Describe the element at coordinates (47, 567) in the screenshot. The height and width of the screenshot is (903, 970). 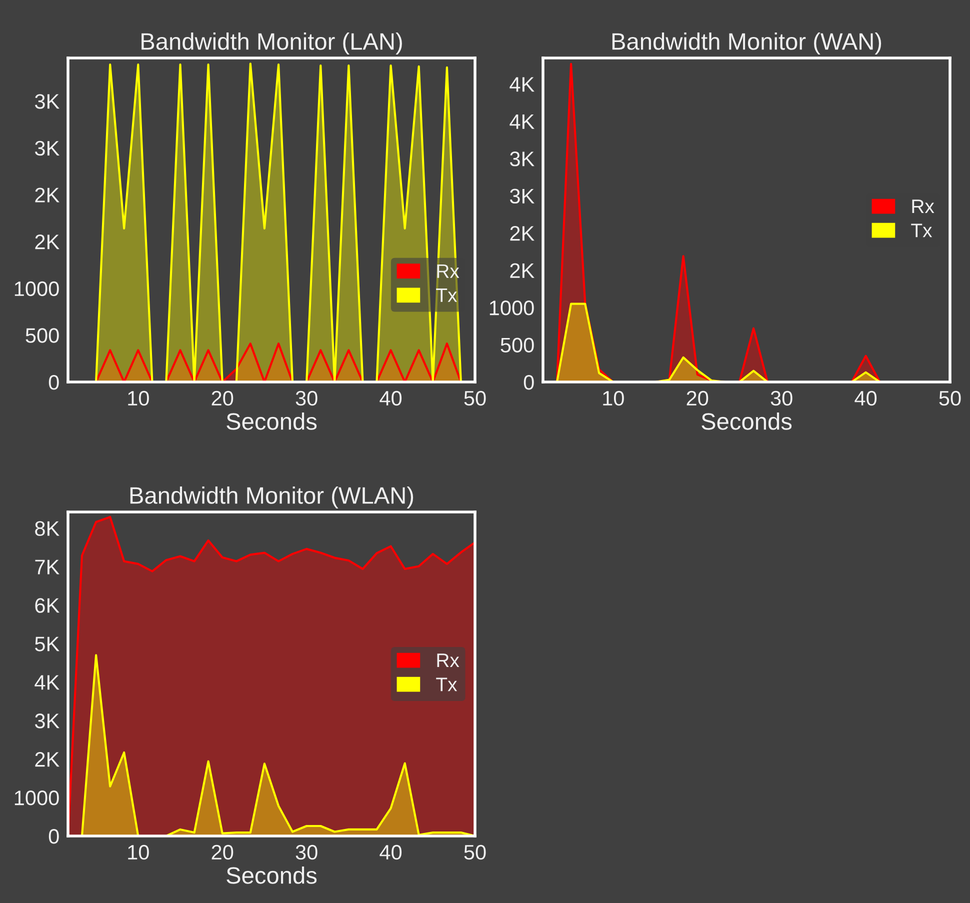
I see `y-tick-label: 7K` at that location.